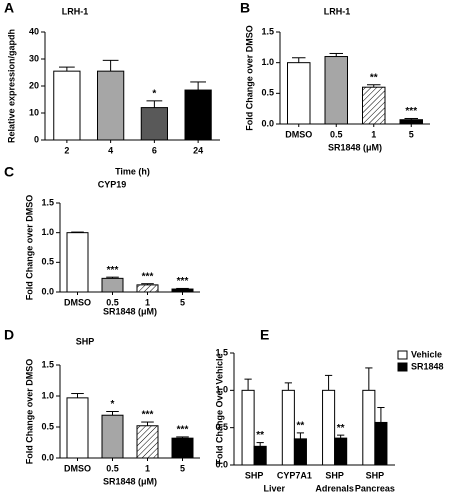  I want to click on y-tick-label: 10, so click(34, 112).